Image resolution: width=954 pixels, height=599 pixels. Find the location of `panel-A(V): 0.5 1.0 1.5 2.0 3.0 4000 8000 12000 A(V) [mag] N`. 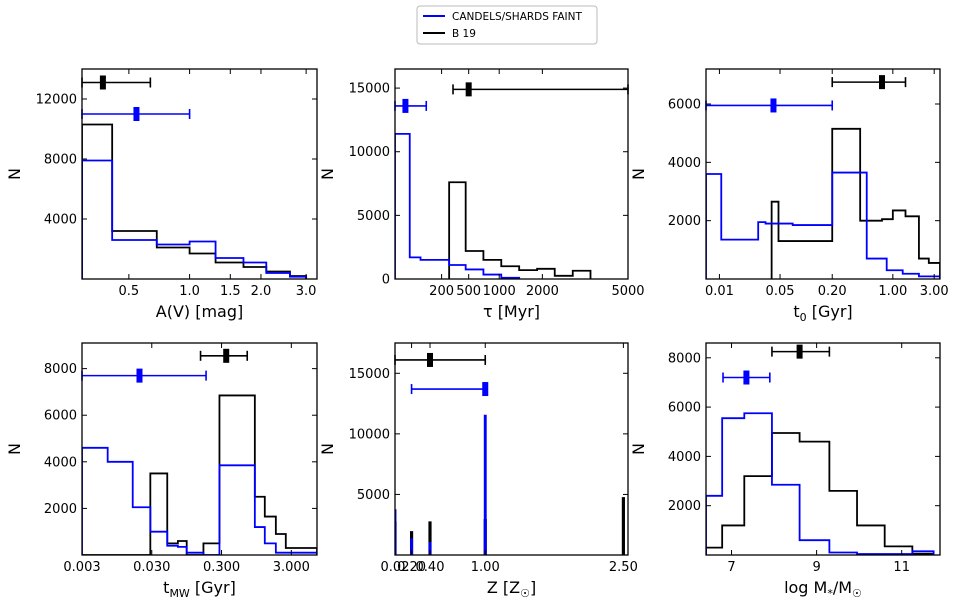

panel-A(V): 0.5 1.0 1.5 2.0 3.0 4000 8000 12000 A(V) [mag] N is located at coordinates (161, 194).